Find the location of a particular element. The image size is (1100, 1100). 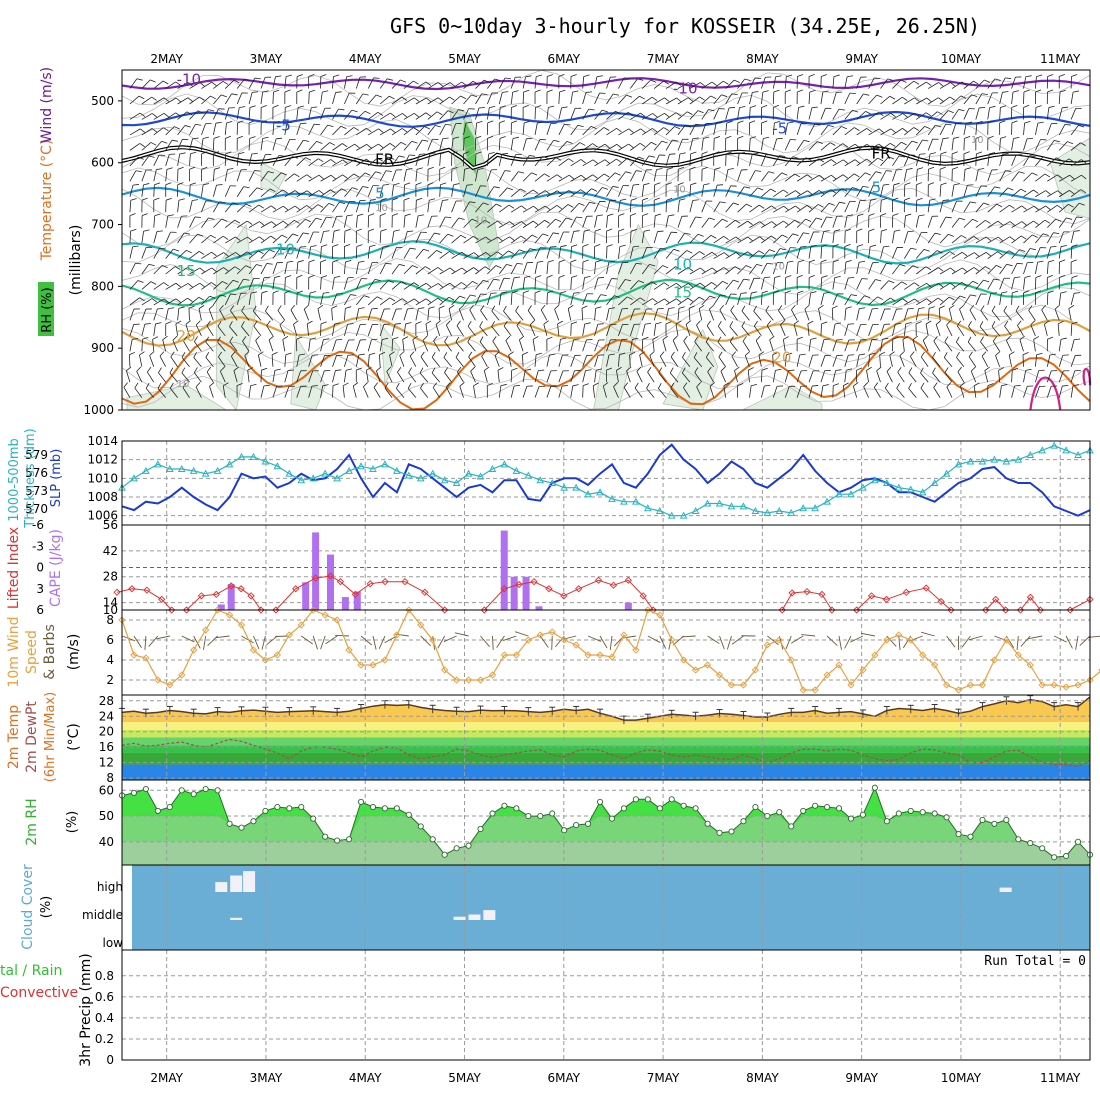

contour-label: FR is located at coordinates (384, 160).